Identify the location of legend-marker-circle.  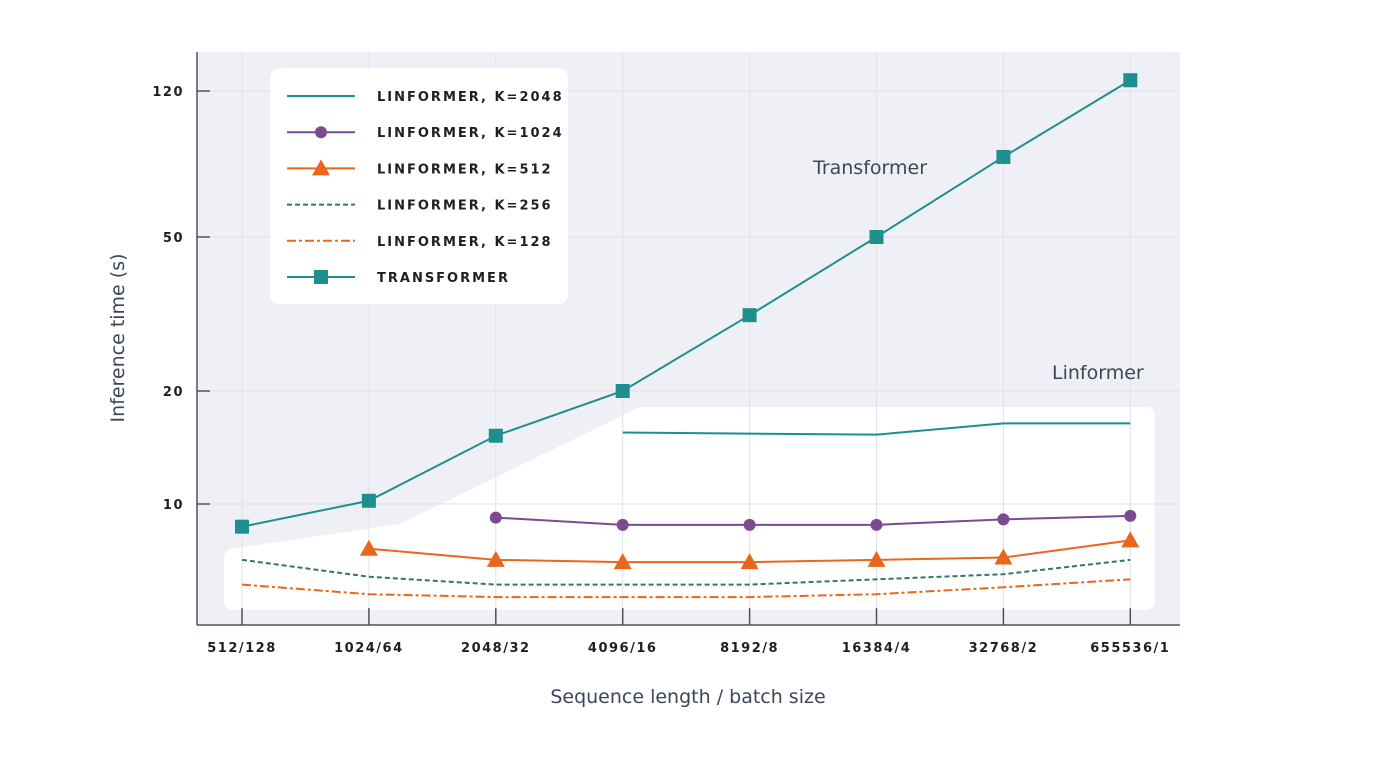
(321, 132).